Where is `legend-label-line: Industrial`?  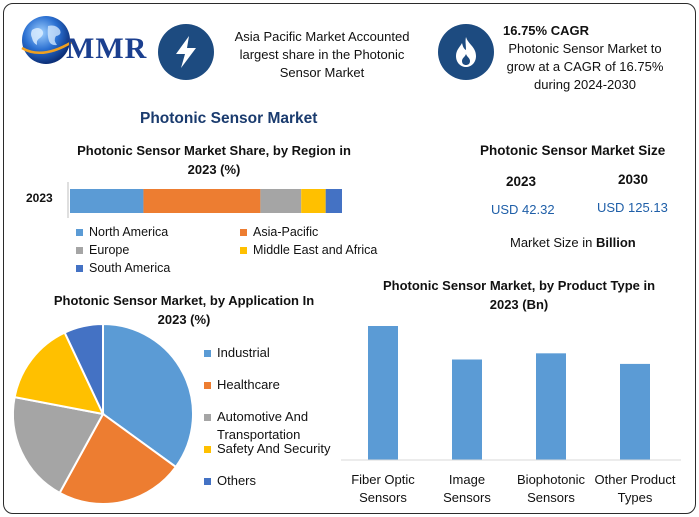 legend-label-line: Industrial is located at coordinates (243, 352).